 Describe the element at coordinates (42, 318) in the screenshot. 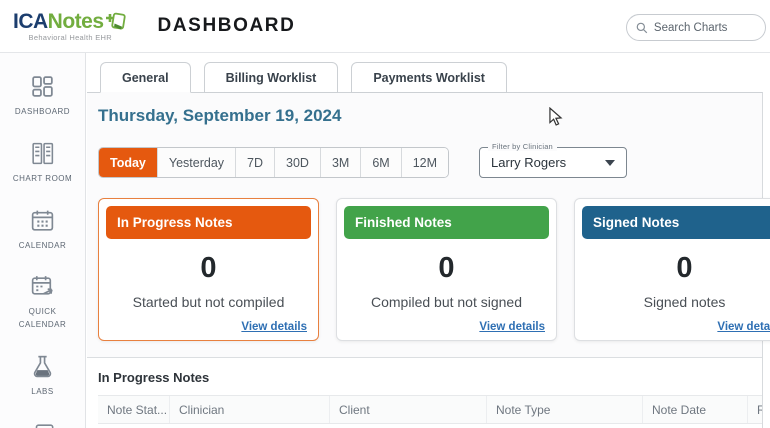

I see `sidebar-label: QUICK CALENDAR` at that location.